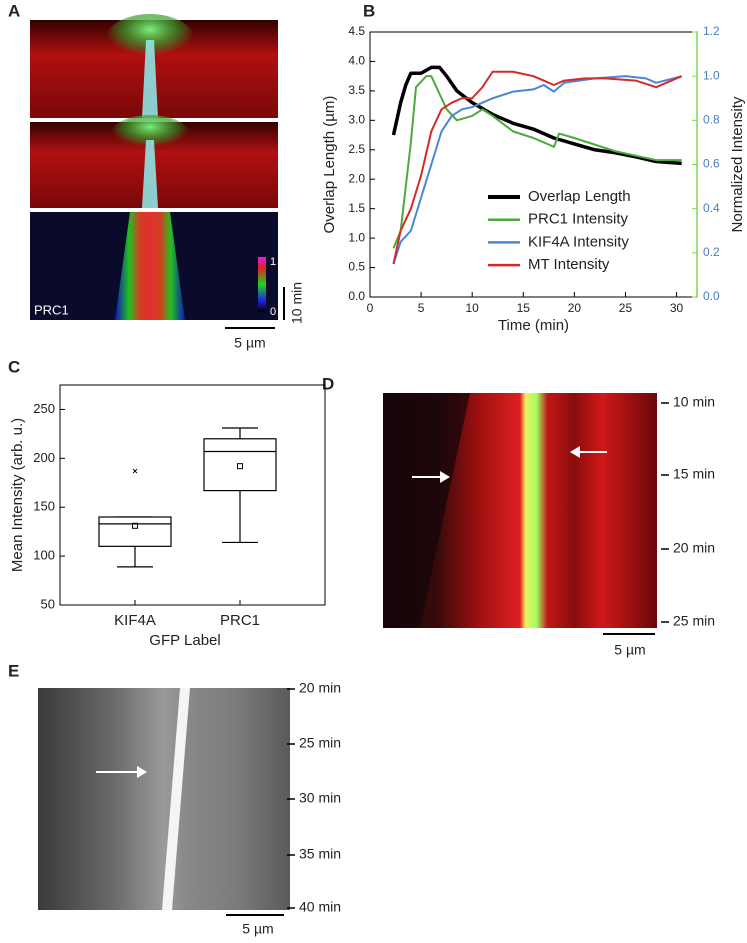 The height and width of the screenshot is (943, 747). I want to click on y2-axis-label: Normalized Intensity, so click(737, 164).